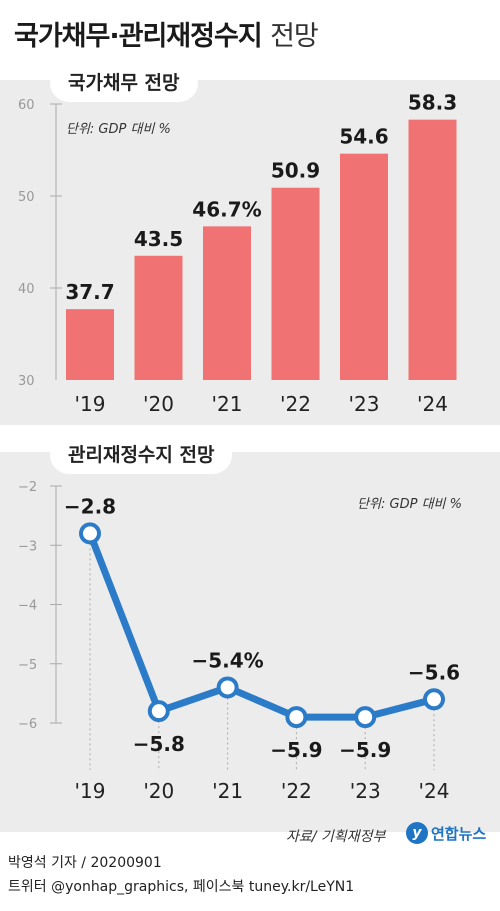 The width and height of the screenshot is (500, 911). I want to click on credit-reporter: 박영석 기자 / 20200901, so click(85, 863).